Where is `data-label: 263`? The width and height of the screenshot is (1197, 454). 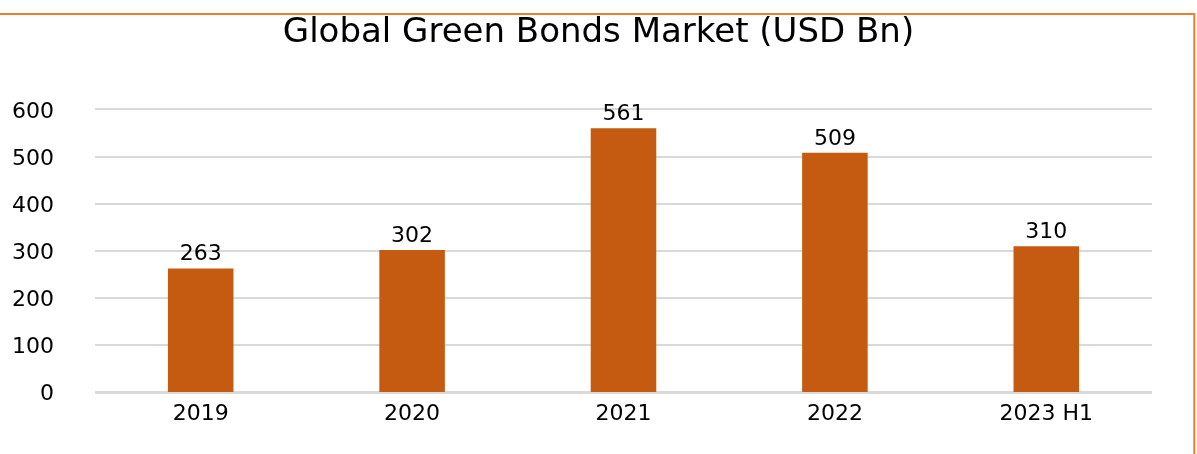 data-label: 263 is located at coordinates (200, 253).